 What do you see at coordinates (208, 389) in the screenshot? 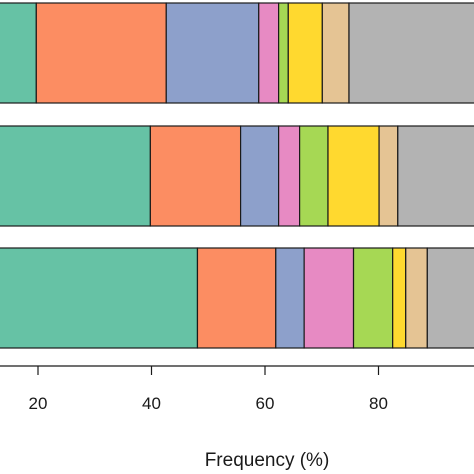
I see `x-axis-ticks: 20 40 60 80` at bounding box center [208, 389].